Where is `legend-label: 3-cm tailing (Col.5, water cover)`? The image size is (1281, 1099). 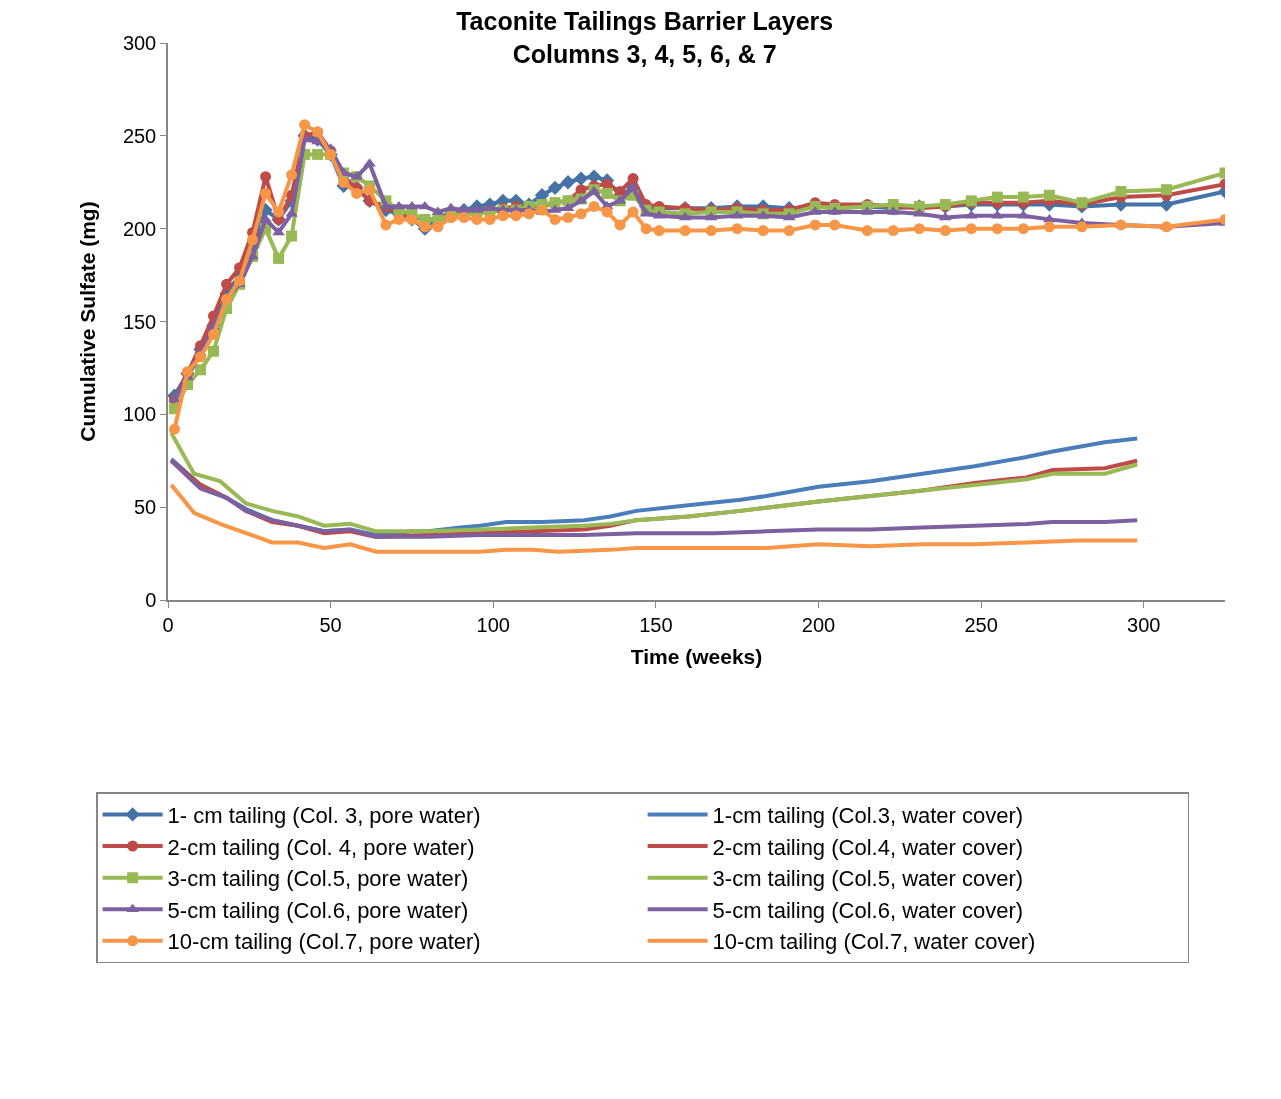
legend-label: 3-cm tailing (Col.5, water cover) is located at coordinates (868, 879).